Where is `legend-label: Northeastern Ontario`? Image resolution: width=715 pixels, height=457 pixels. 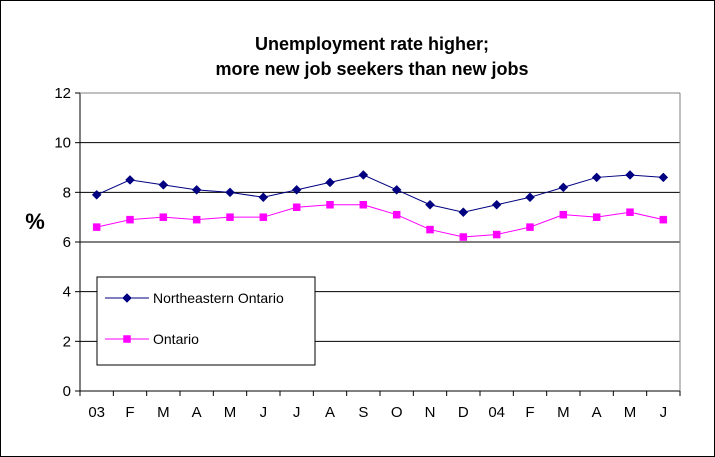
legend-label: Northeastern Ontario is located at coordinates (218, 298).